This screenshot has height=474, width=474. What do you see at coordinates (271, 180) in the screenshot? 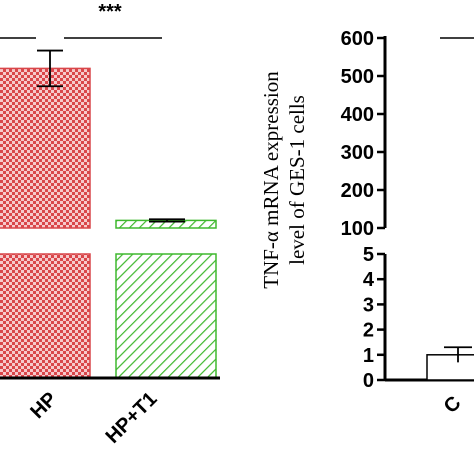
I see `y-axis-label-line1: TNF-α mRNA expression` at bounding box center [271, 180].